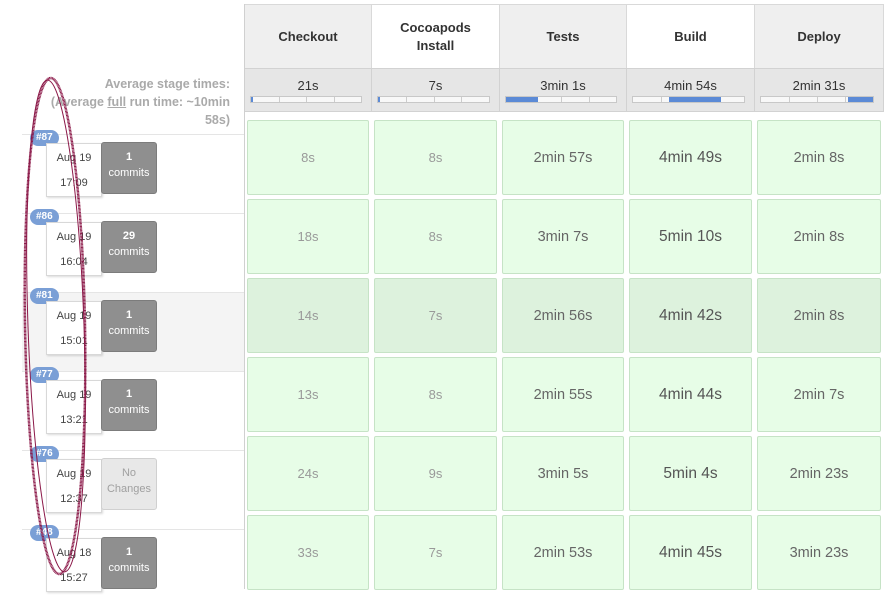 This screenshot has height=608, width=892. I want to click on stage-header-build: Build, so click(691, 36).